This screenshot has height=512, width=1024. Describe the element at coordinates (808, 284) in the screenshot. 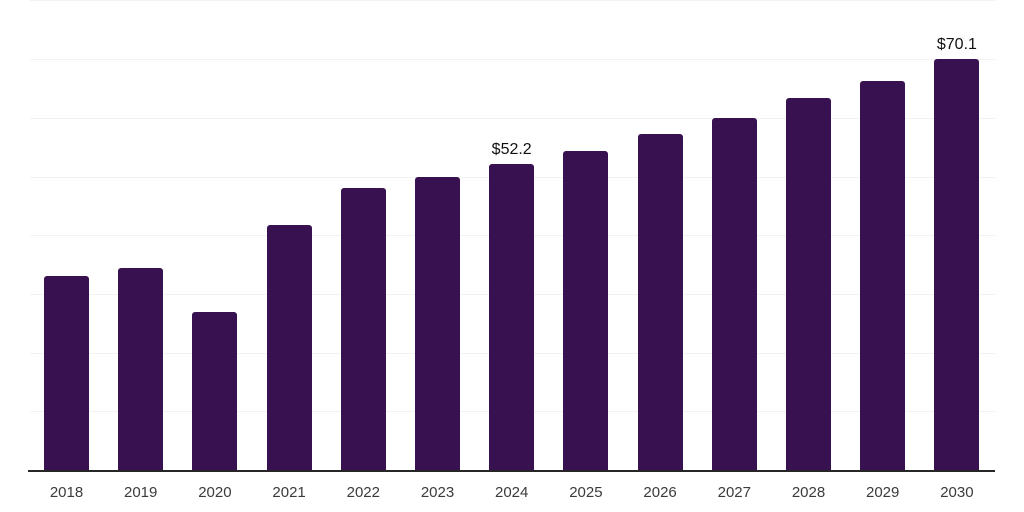

I see `bar-2028` at that location.